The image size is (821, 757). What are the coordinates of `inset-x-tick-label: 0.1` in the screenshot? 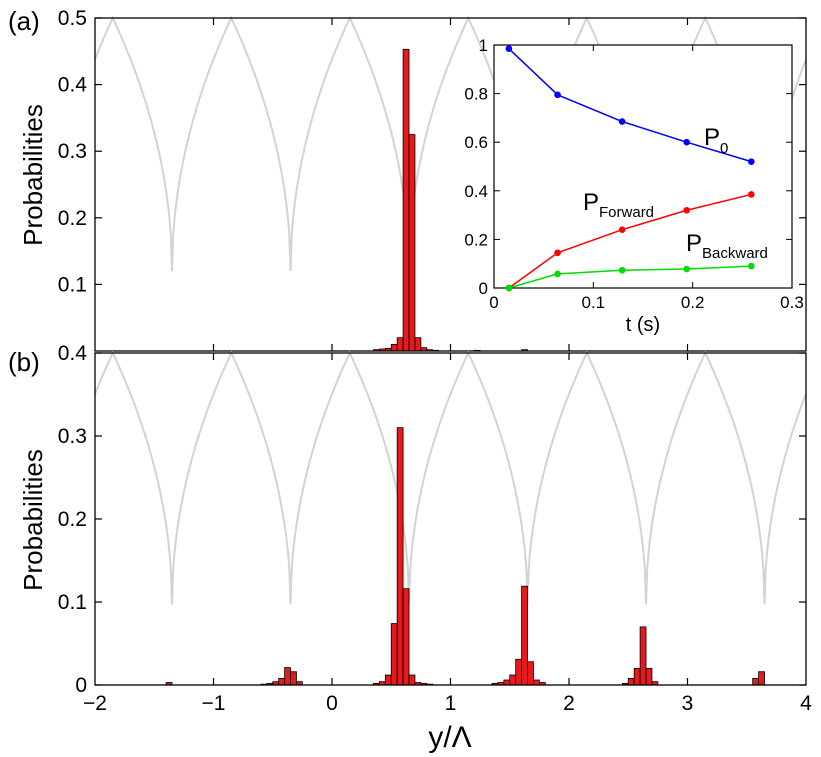 It's located at (594, 302).